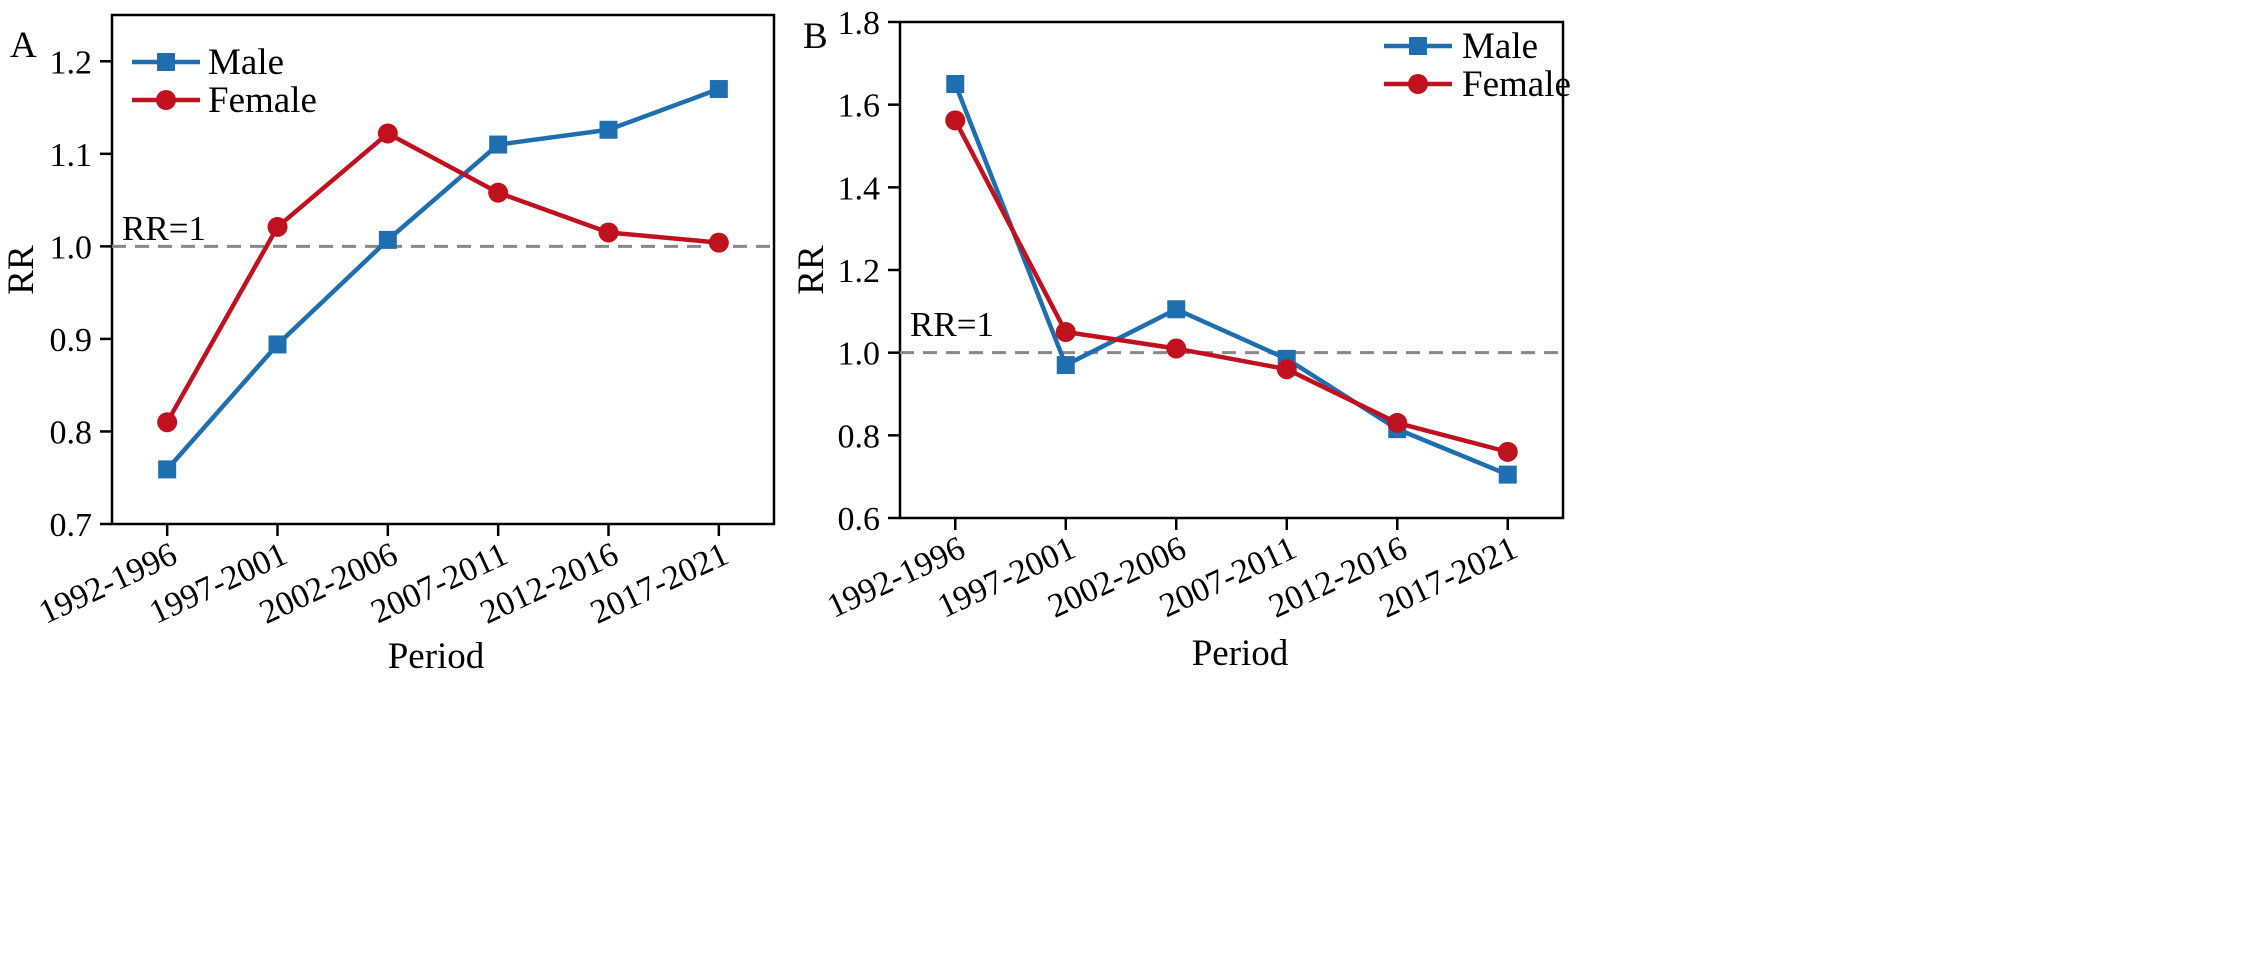 This screenshot has width=2242, height=972. I want to click on y-tick-label: 0.7, so click(71, 525).